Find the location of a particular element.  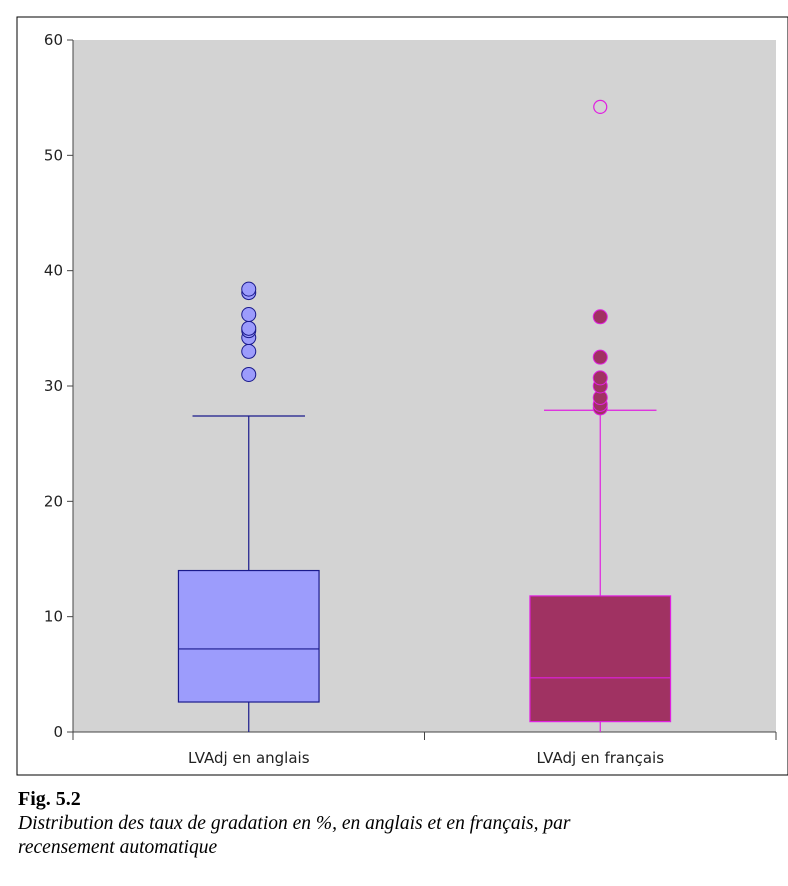

y-tick-label: 30 is located at coordinates (53, 386).